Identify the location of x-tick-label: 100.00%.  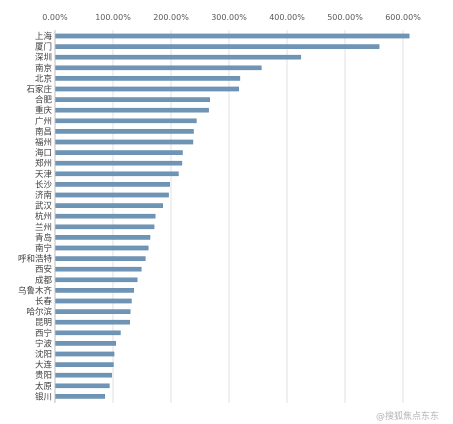
(113, 17).